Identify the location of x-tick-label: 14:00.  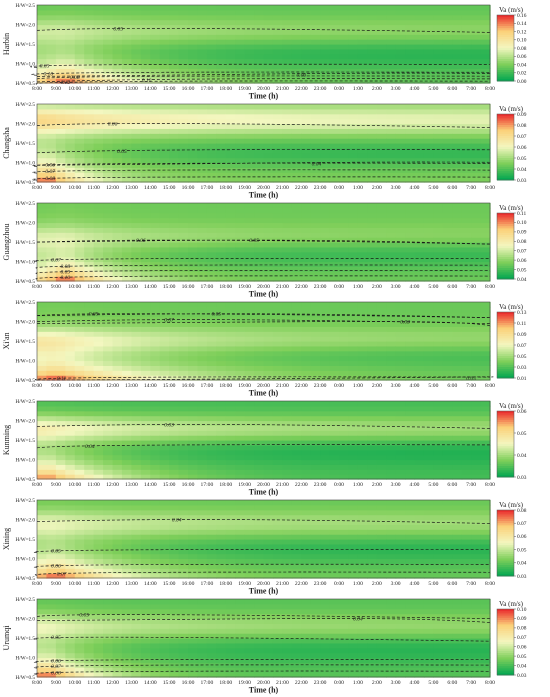
(150, 287).